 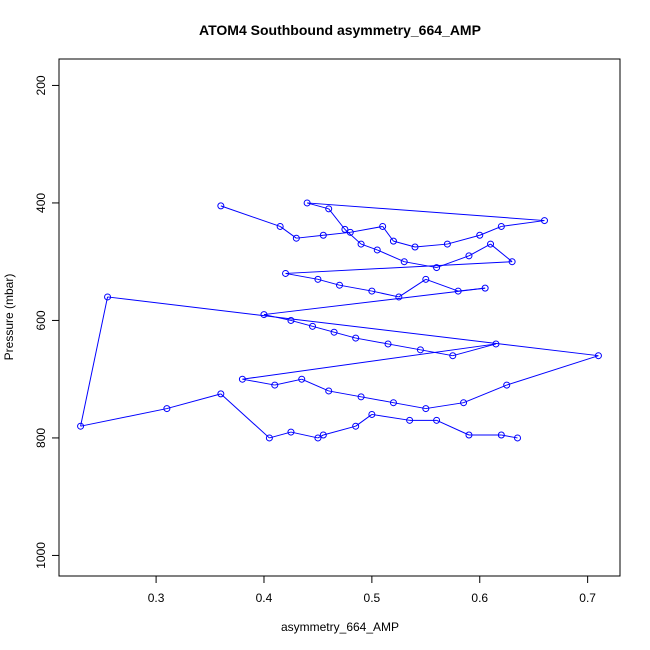 I want to click on y-axis: 200 400 600 800 1000, so click(x=46, y=322).